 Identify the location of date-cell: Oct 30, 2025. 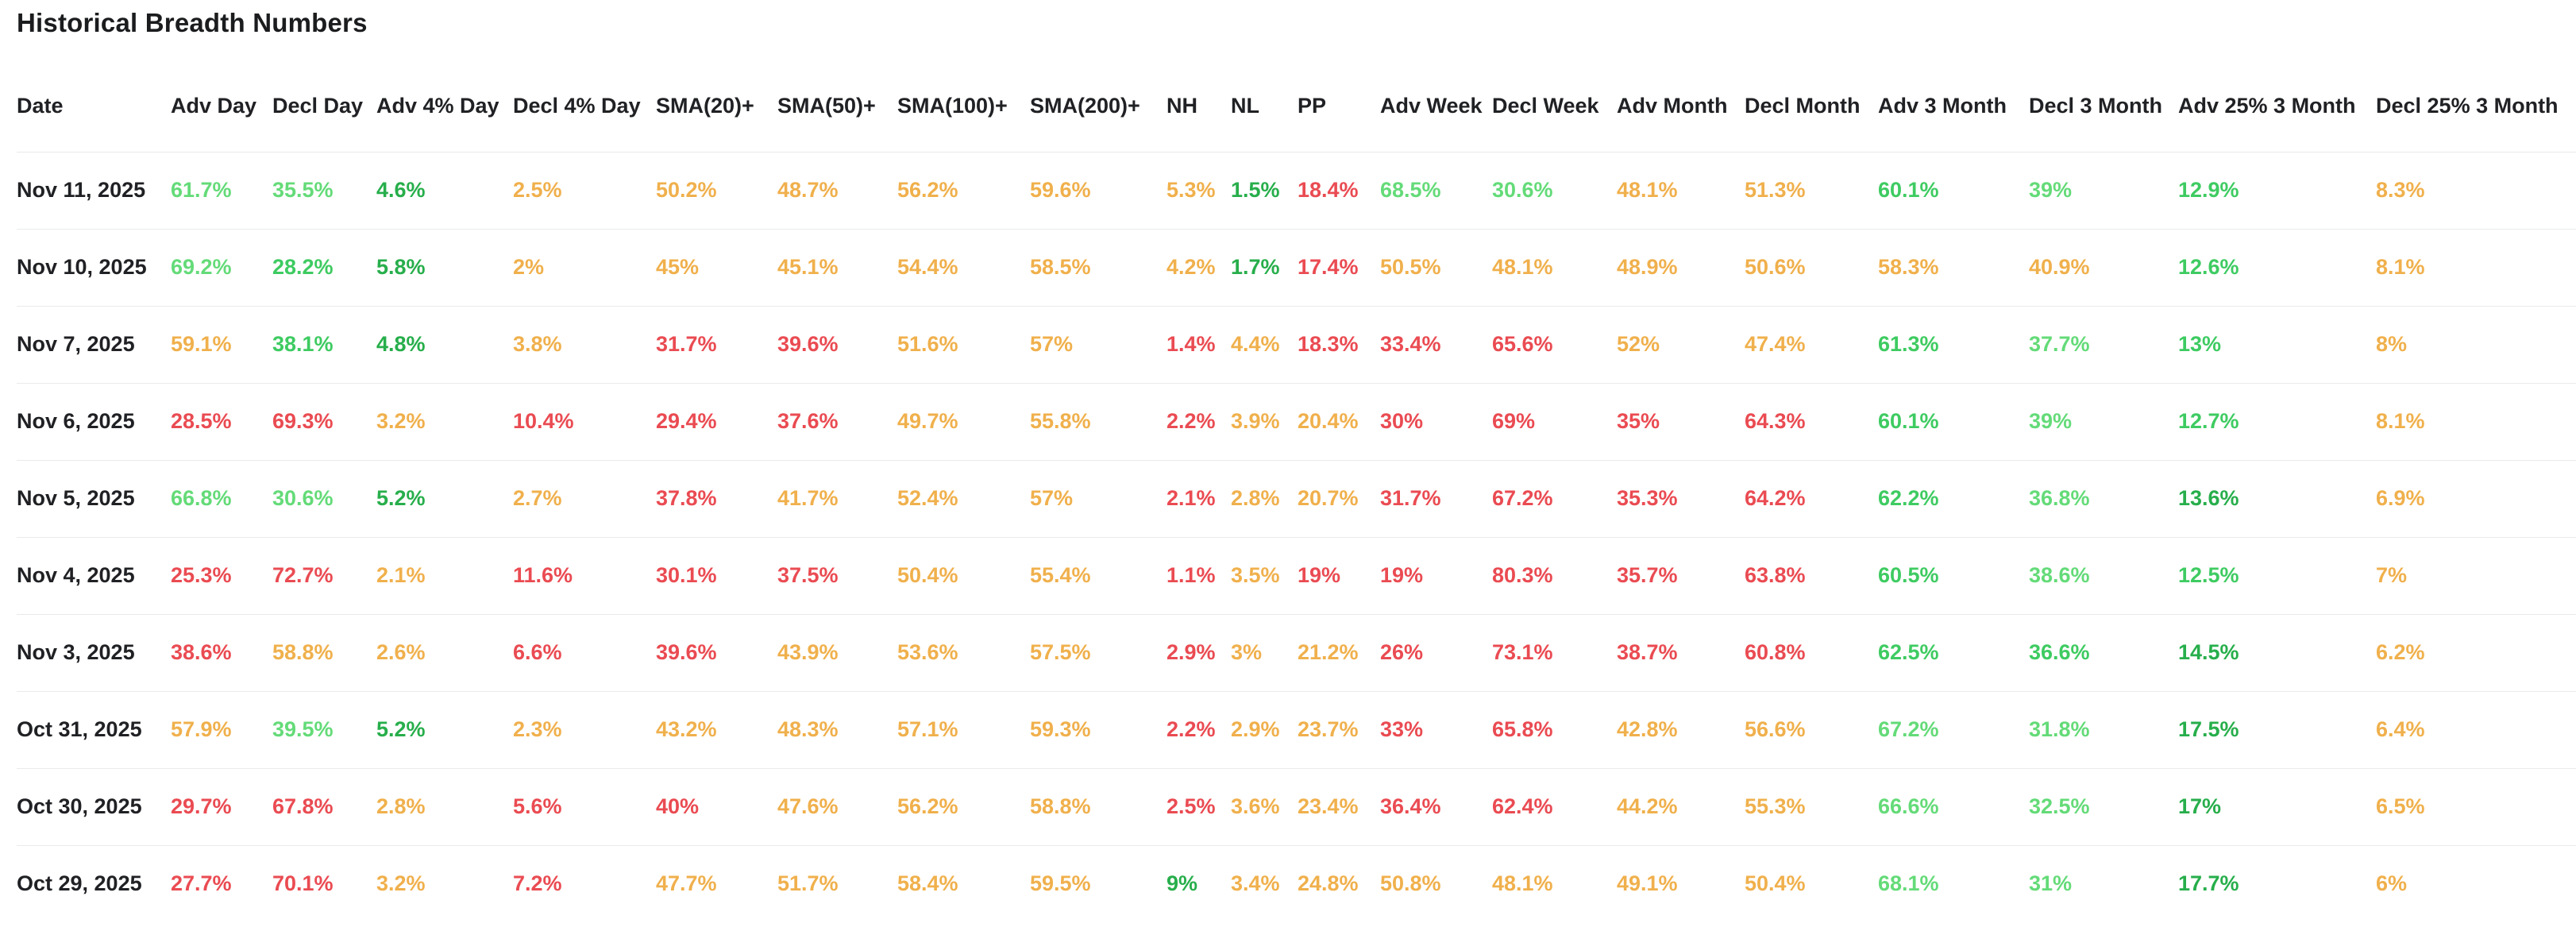
(79, 806).